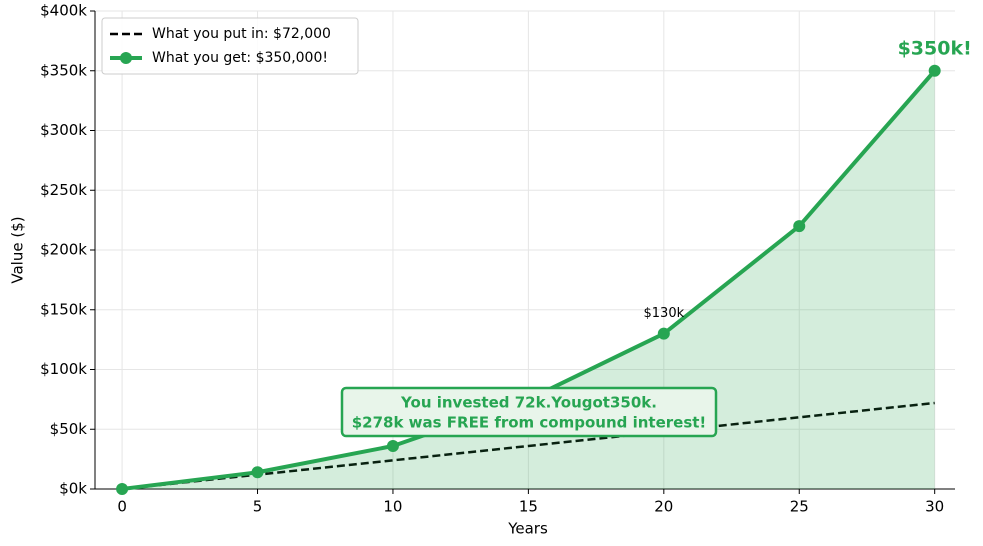 The image size is (983, 546). I want to click on legend-marker, so click(126, 58).